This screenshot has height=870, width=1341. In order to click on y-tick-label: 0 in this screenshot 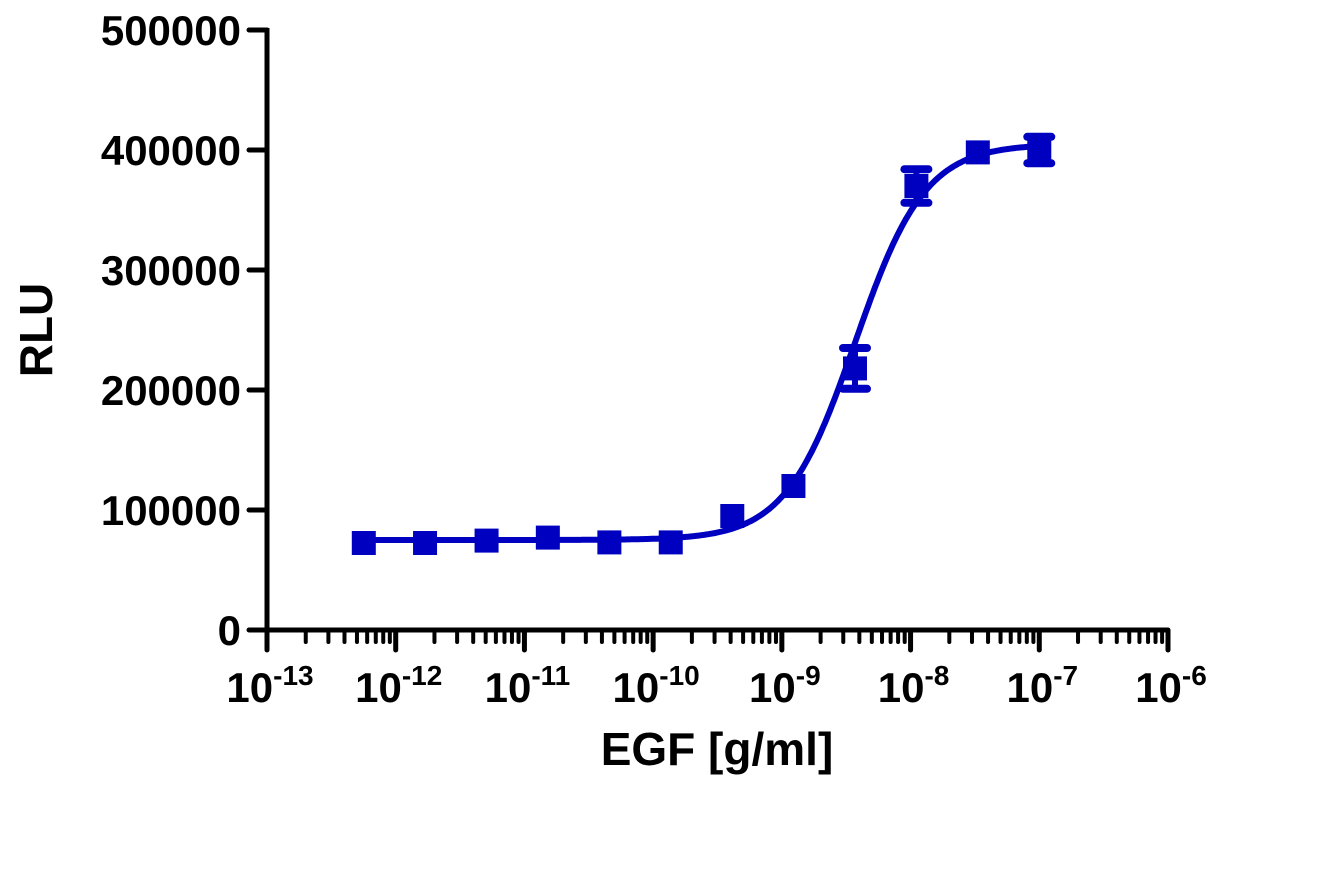, I will do `click(229, 630)`.